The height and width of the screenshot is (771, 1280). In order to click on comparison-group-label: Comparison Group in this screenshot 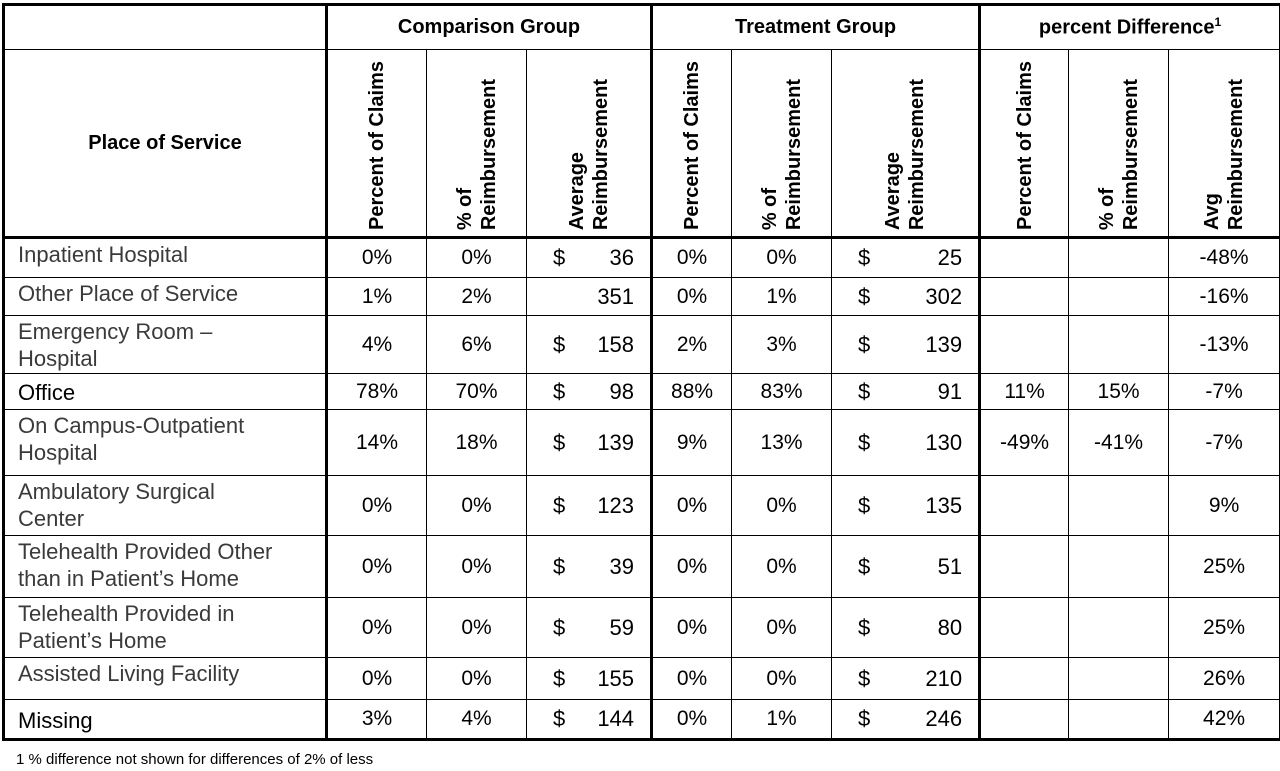, I will do `click(489, 27)`.